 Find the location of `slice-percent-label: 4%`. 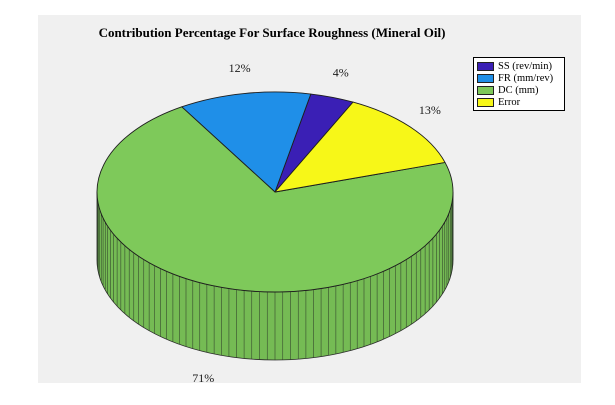

slice-percent-label: 4% is located at coordinates (341, 73).